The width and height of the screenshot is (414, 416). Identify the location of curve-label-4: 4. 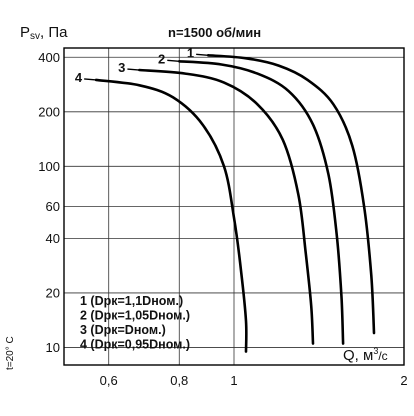
(79, 77).